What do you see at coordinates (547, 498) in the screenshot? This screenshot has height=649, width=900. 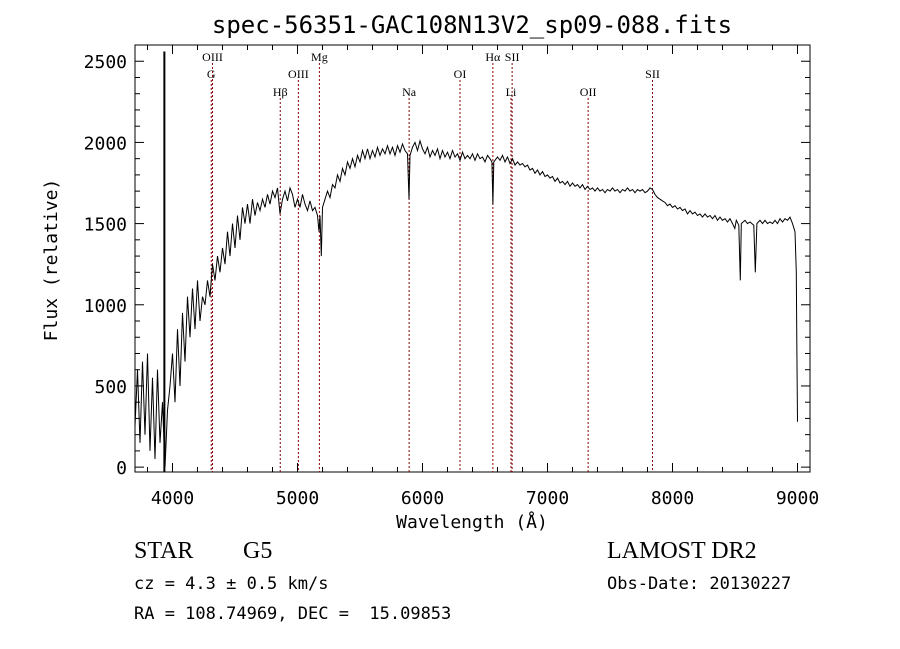 I see `x-tick-label: 7000` at bounding box center [547, 498].